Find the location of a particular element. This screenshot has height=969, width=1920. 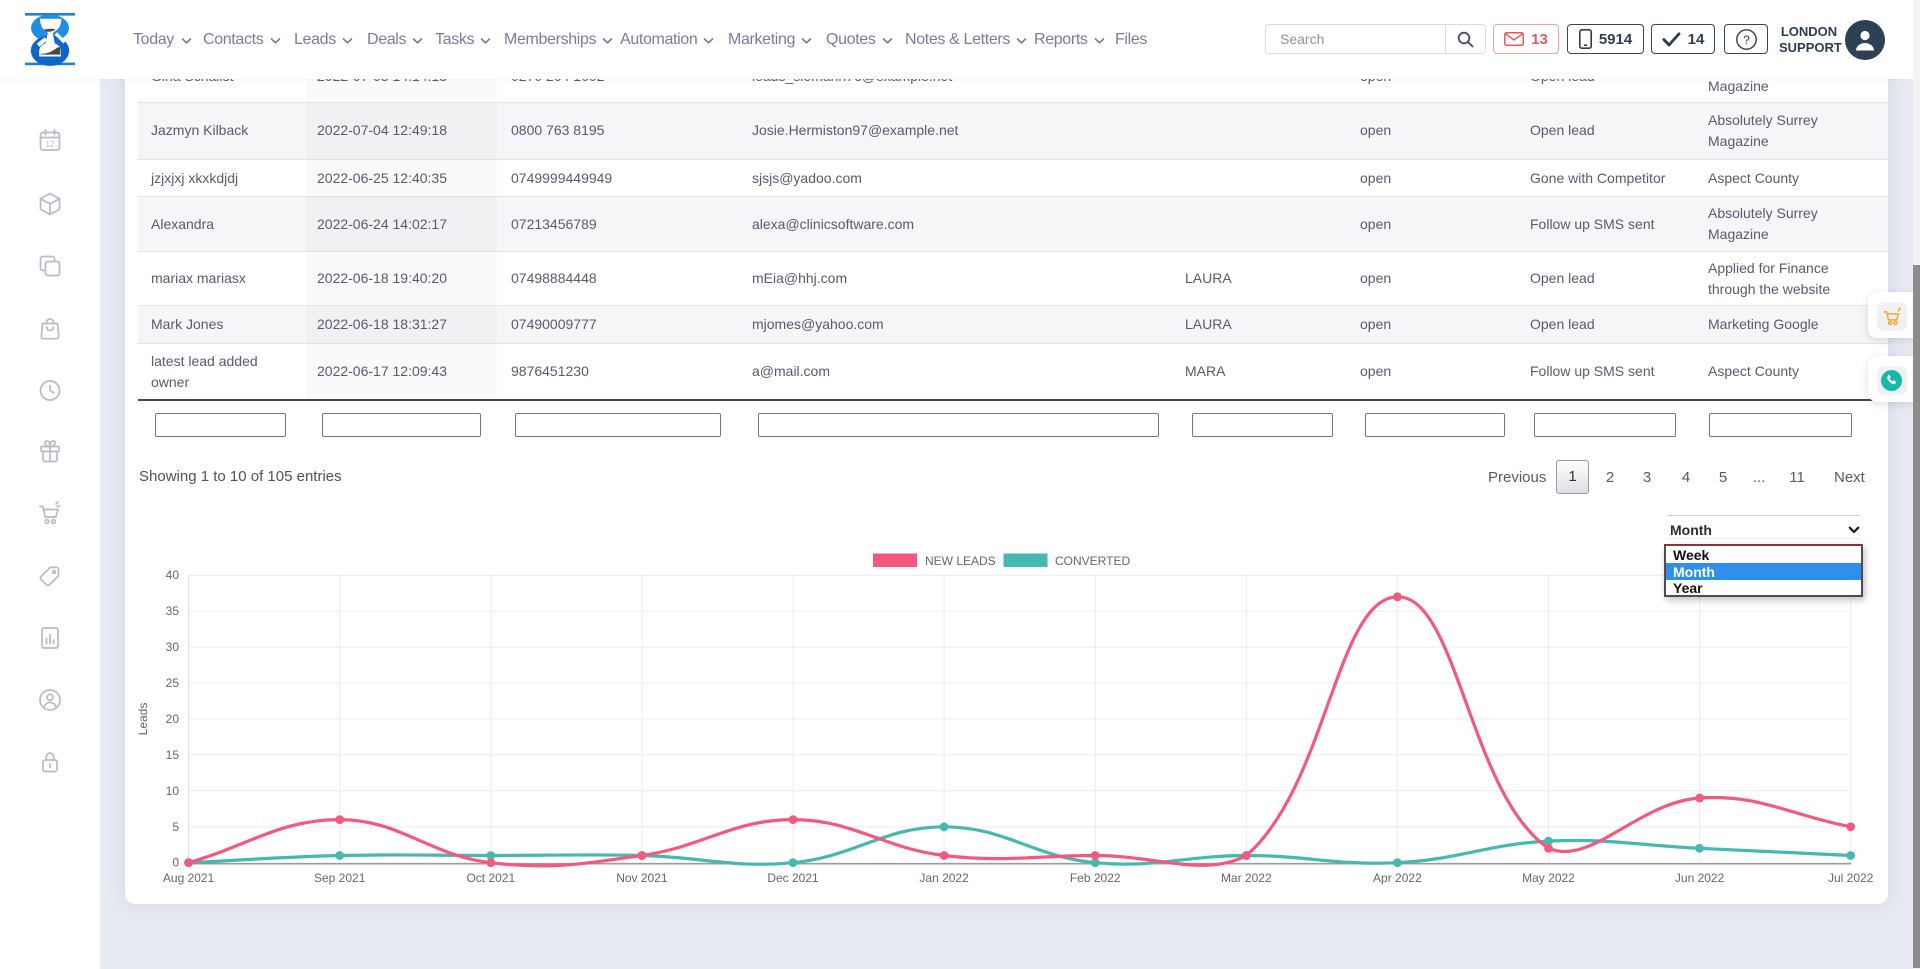

svg-text: Sep 2021 is located at coordinates (340, 878).